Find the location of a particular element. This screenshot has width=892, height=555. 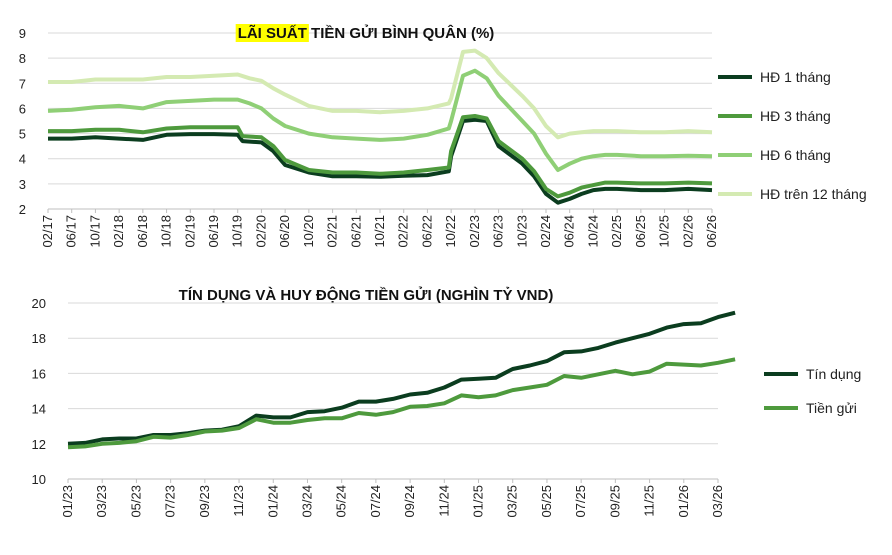

x-tick-label: 10/20 is located at coordinates (308, 231).